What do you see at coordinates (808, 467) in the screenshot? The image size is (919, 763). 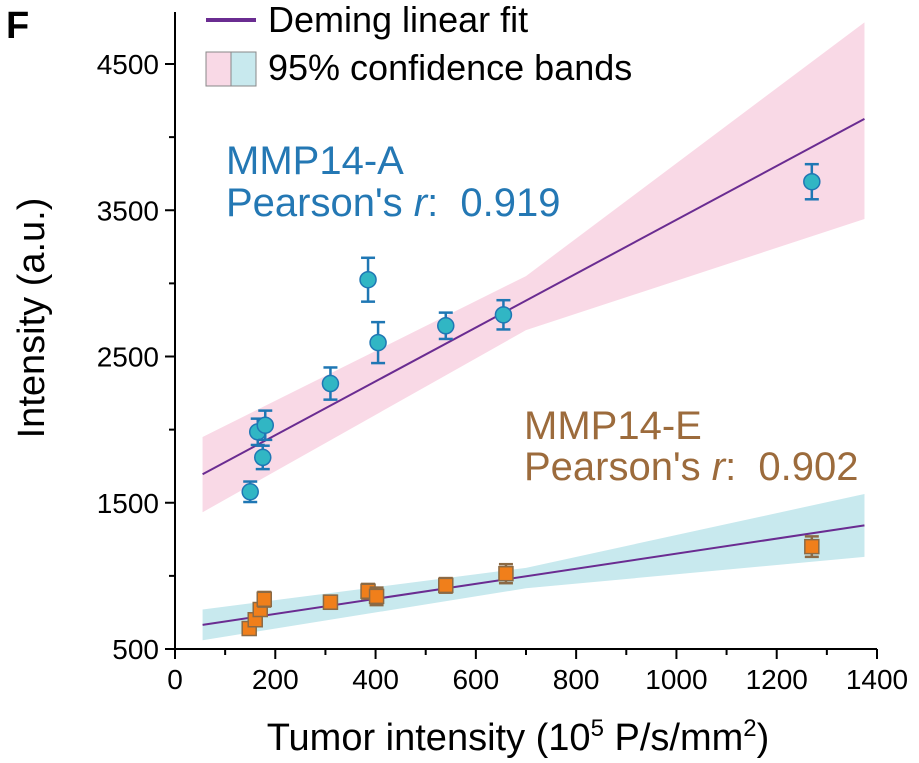 I see `annotation-e-pearson-value: 0.902` at bounding box center [808, 467].